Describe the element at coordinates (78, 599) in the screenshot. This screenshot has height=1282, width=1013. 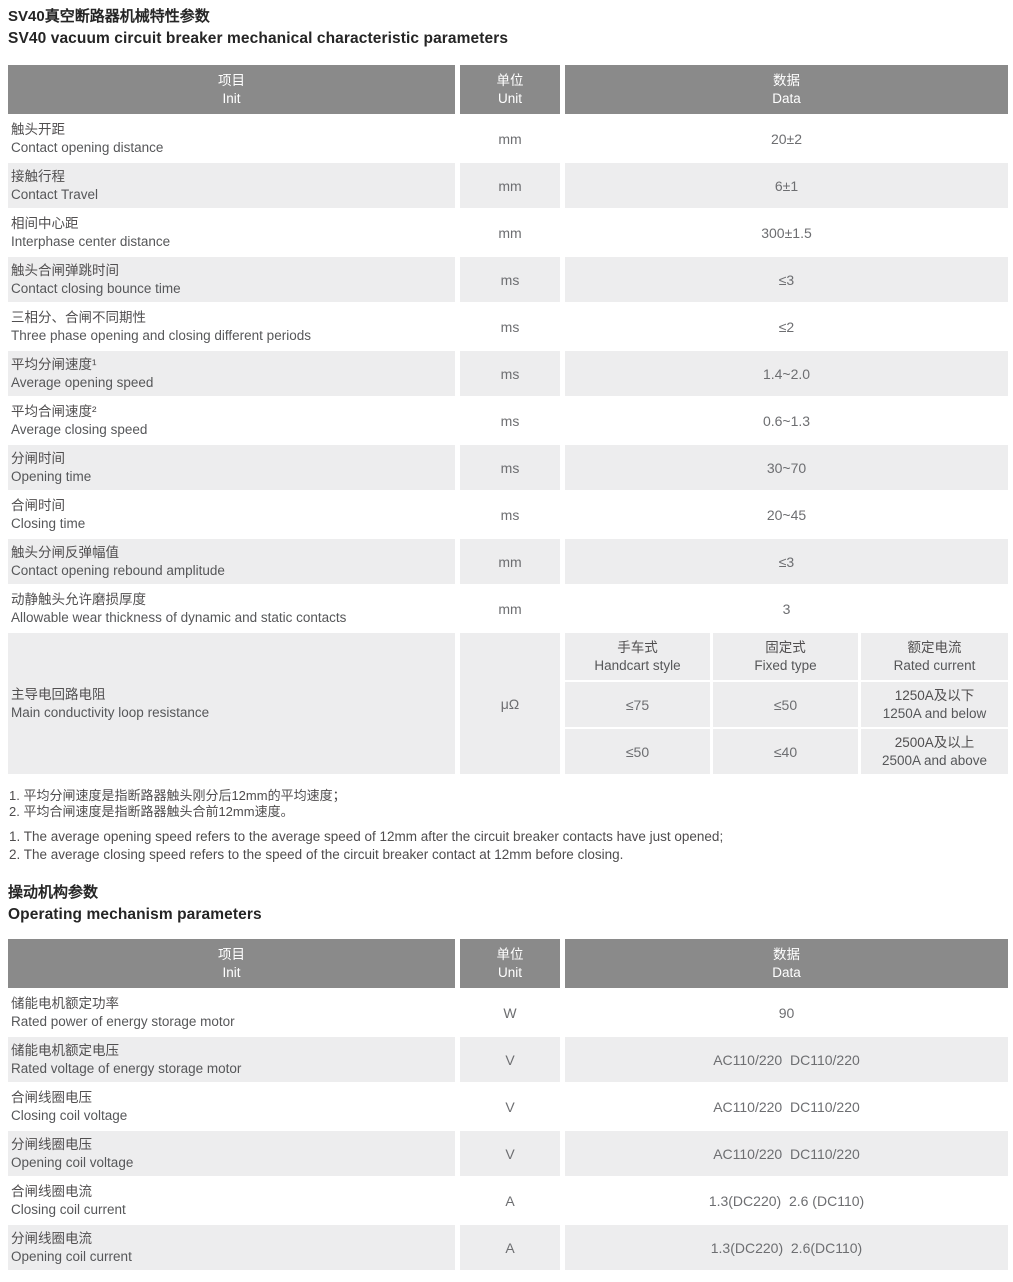
I see `row-label-zh: 动静触头允许磨损厚度` at that location.